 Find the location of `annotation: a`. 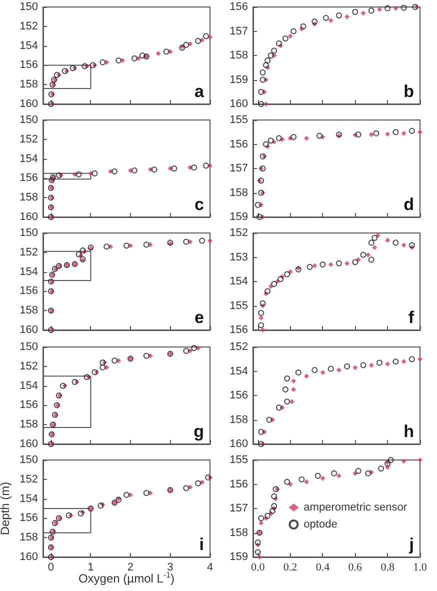

annotation: a is located at coordinates (199, 91).